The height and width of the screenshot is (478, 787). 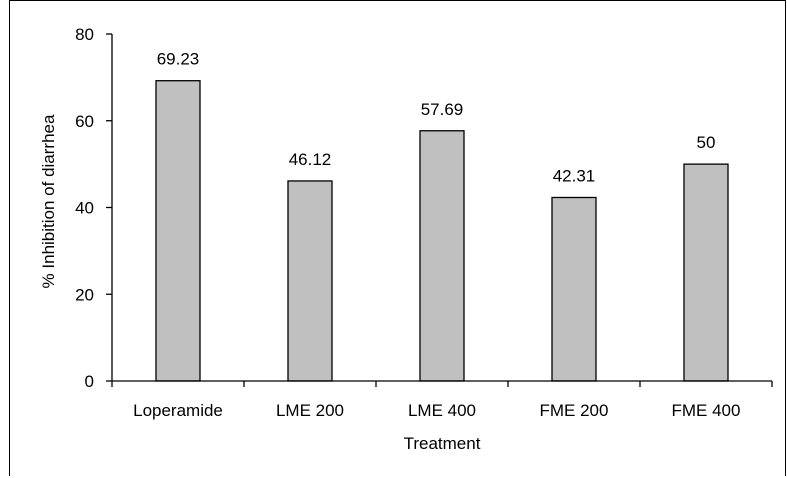 What do you see at coordinates (574, 410) in the screenshot?
I see `x-tick-label: FME 200` at bounding box center [574, 410].